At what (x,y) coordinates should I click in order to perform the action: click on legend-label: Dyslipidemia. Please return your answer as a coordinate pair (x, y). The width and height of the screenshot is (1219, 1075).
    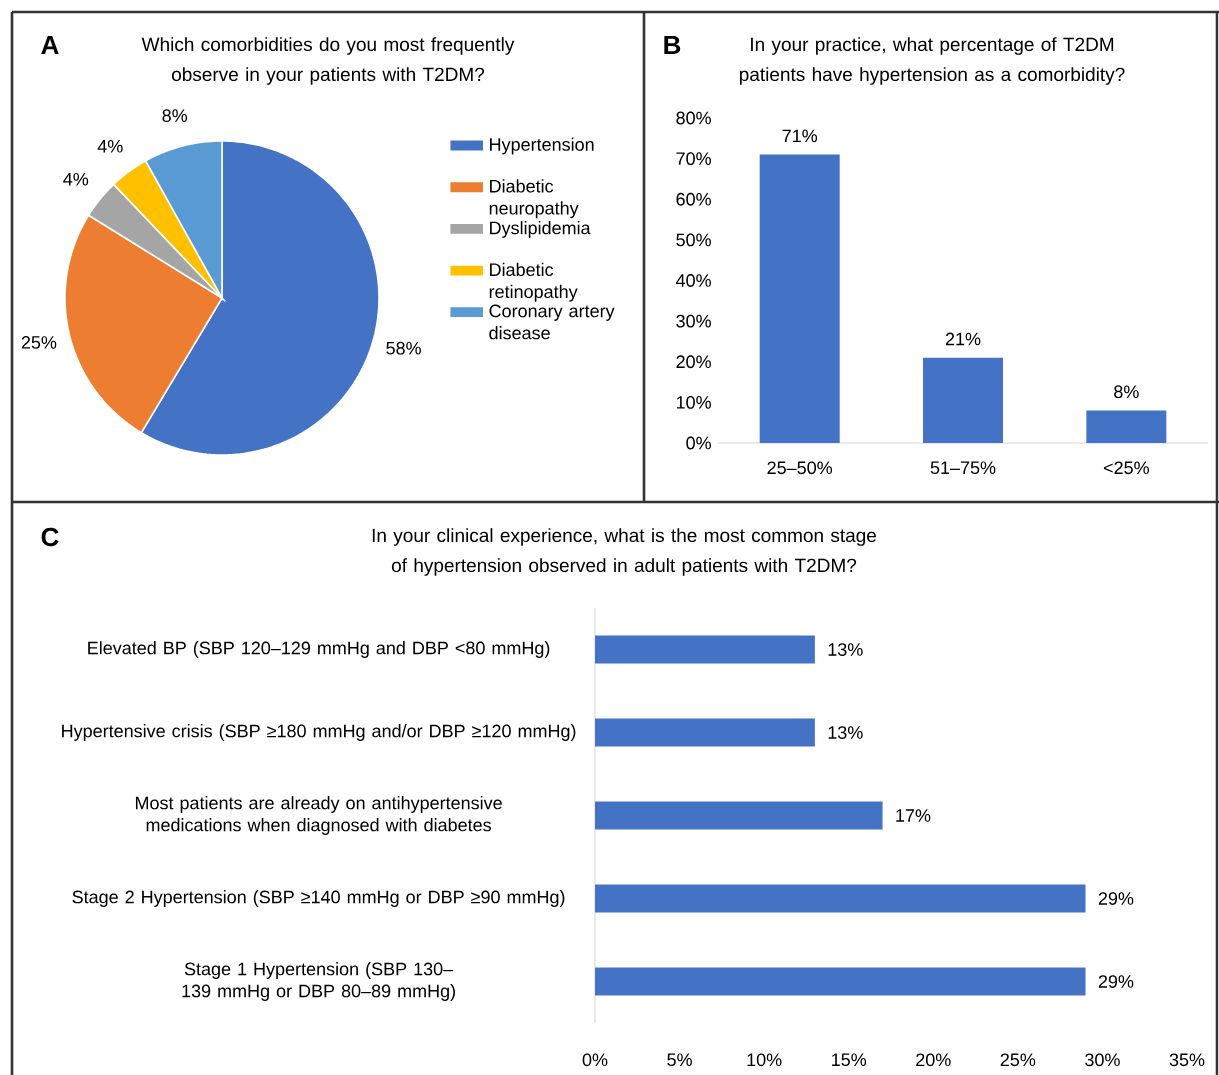
    Looking at the image, I should click on (540, 229).